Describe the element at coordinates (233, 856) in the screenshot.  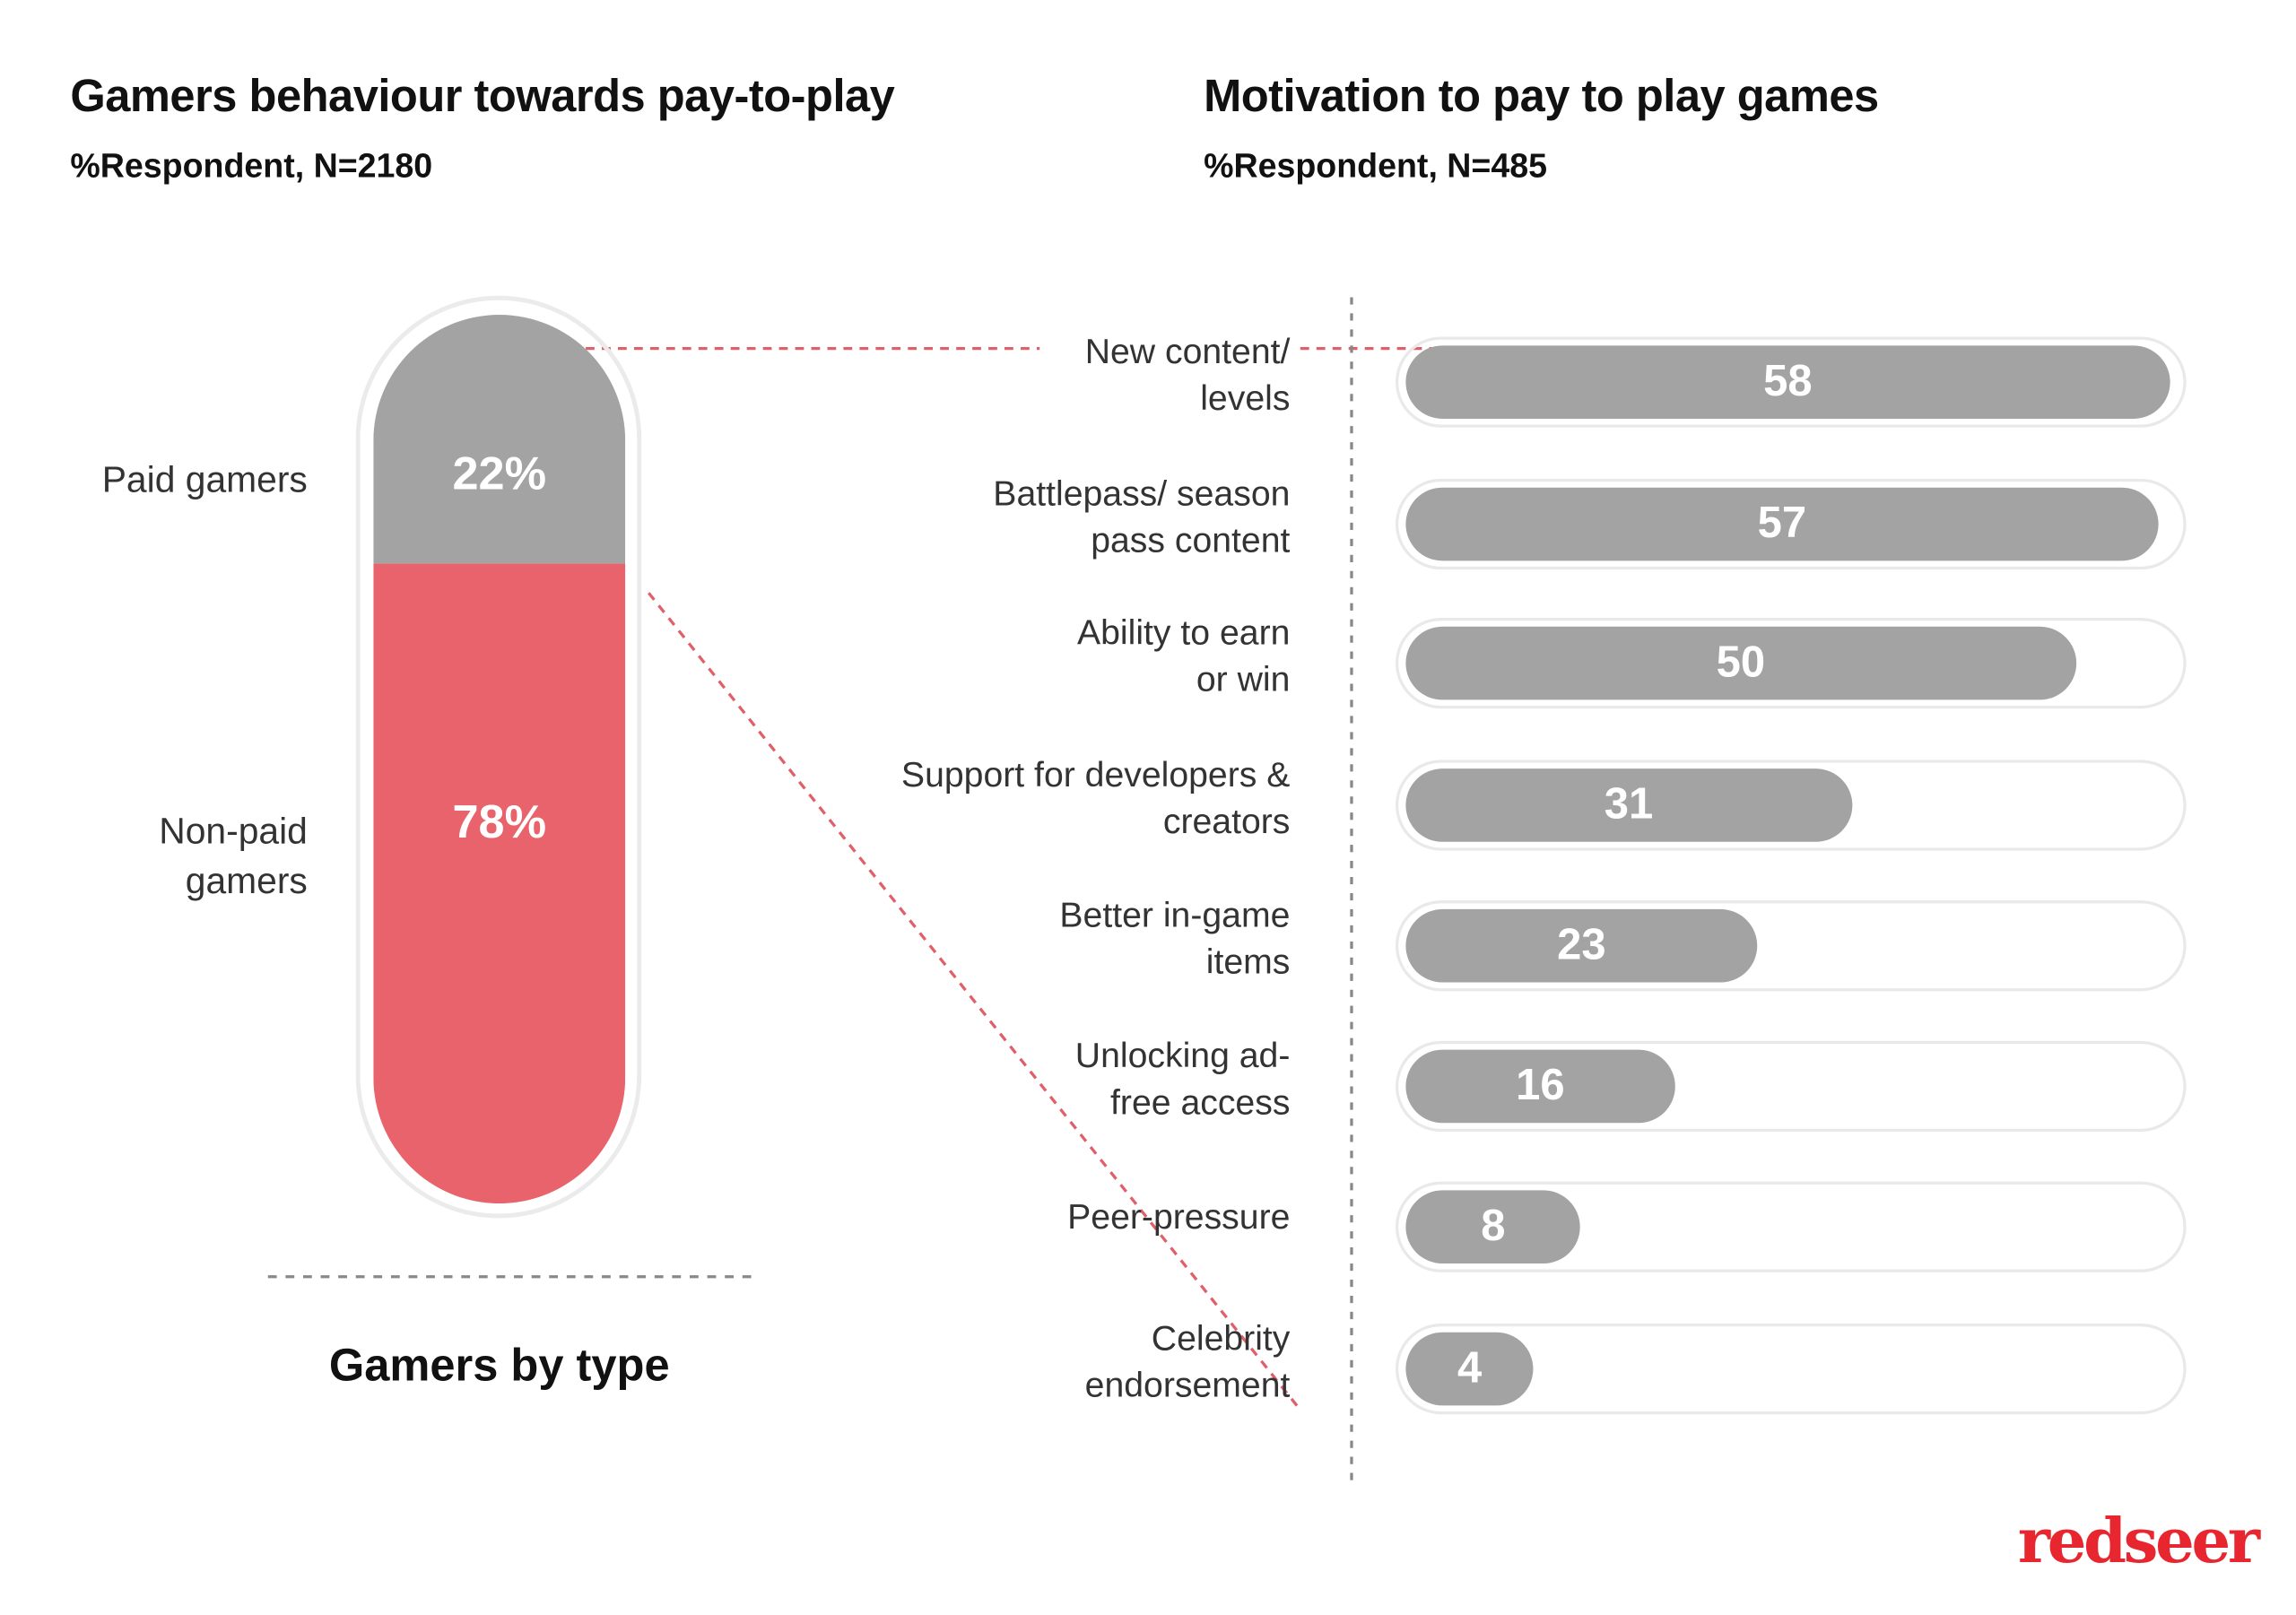
I see `non-paid-label: Non-paid gamers` at that location.